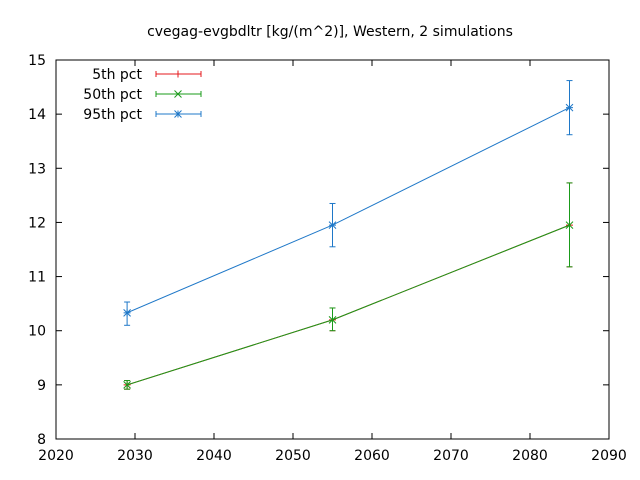  What do you see at coordinates (451, 456) in the screenshot?
I see `x-tick-label: 2070` at bounding box center [451, 456].